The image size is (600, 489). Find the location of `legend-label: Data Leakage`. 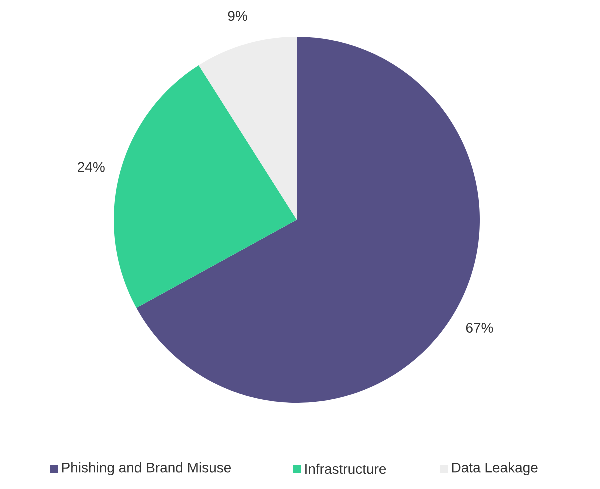

legend-label: Data Leakage is located at coordinates (495, 469).